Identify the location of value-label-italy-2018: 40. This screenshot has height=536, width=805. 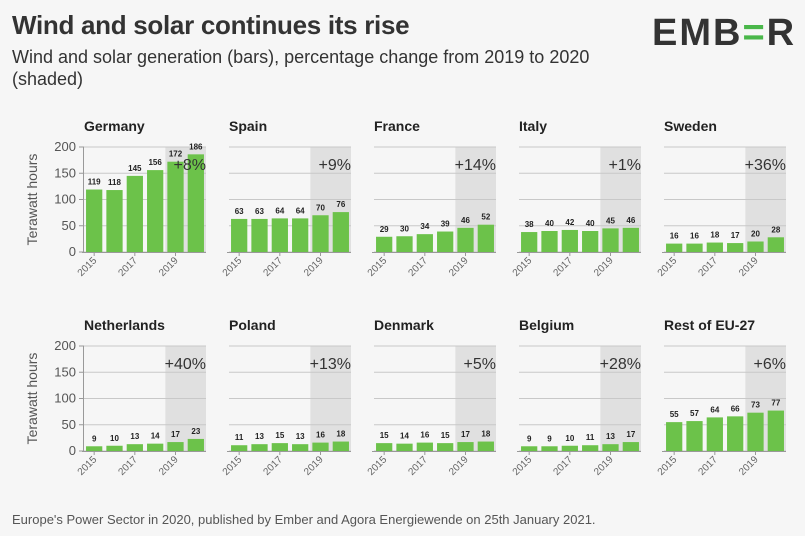
(590, 223).